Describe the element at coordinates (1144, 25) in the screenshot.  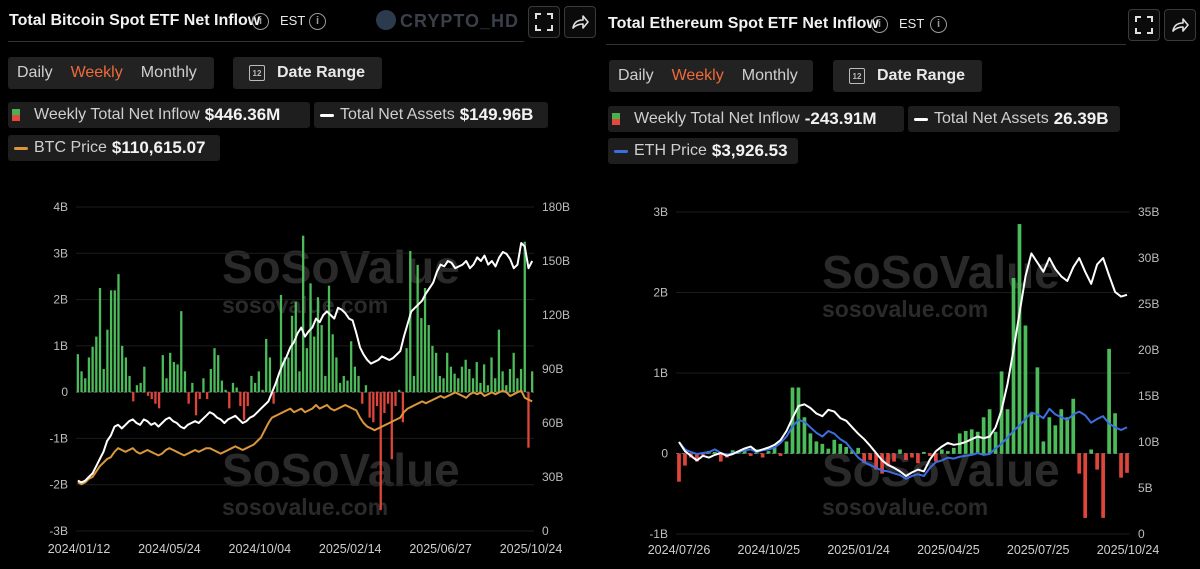
I see `fullscreen-button` at that location.